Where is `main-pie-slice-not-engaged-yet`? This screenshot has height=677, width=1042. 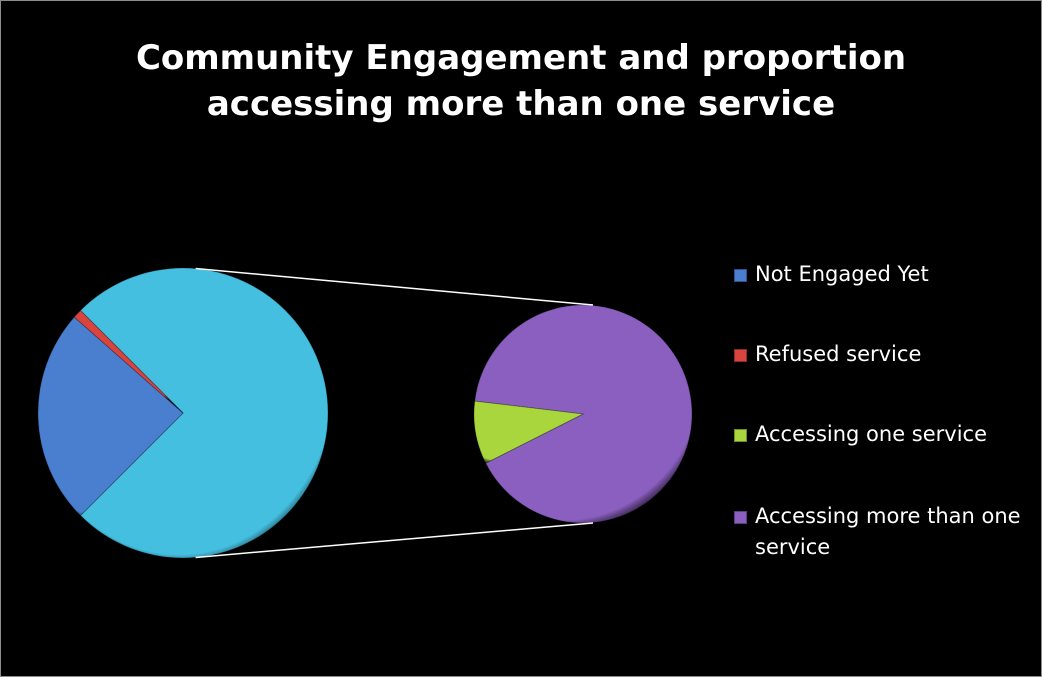
main-pie-slice-not-engaged-yet is located at coordinates (110, 416).